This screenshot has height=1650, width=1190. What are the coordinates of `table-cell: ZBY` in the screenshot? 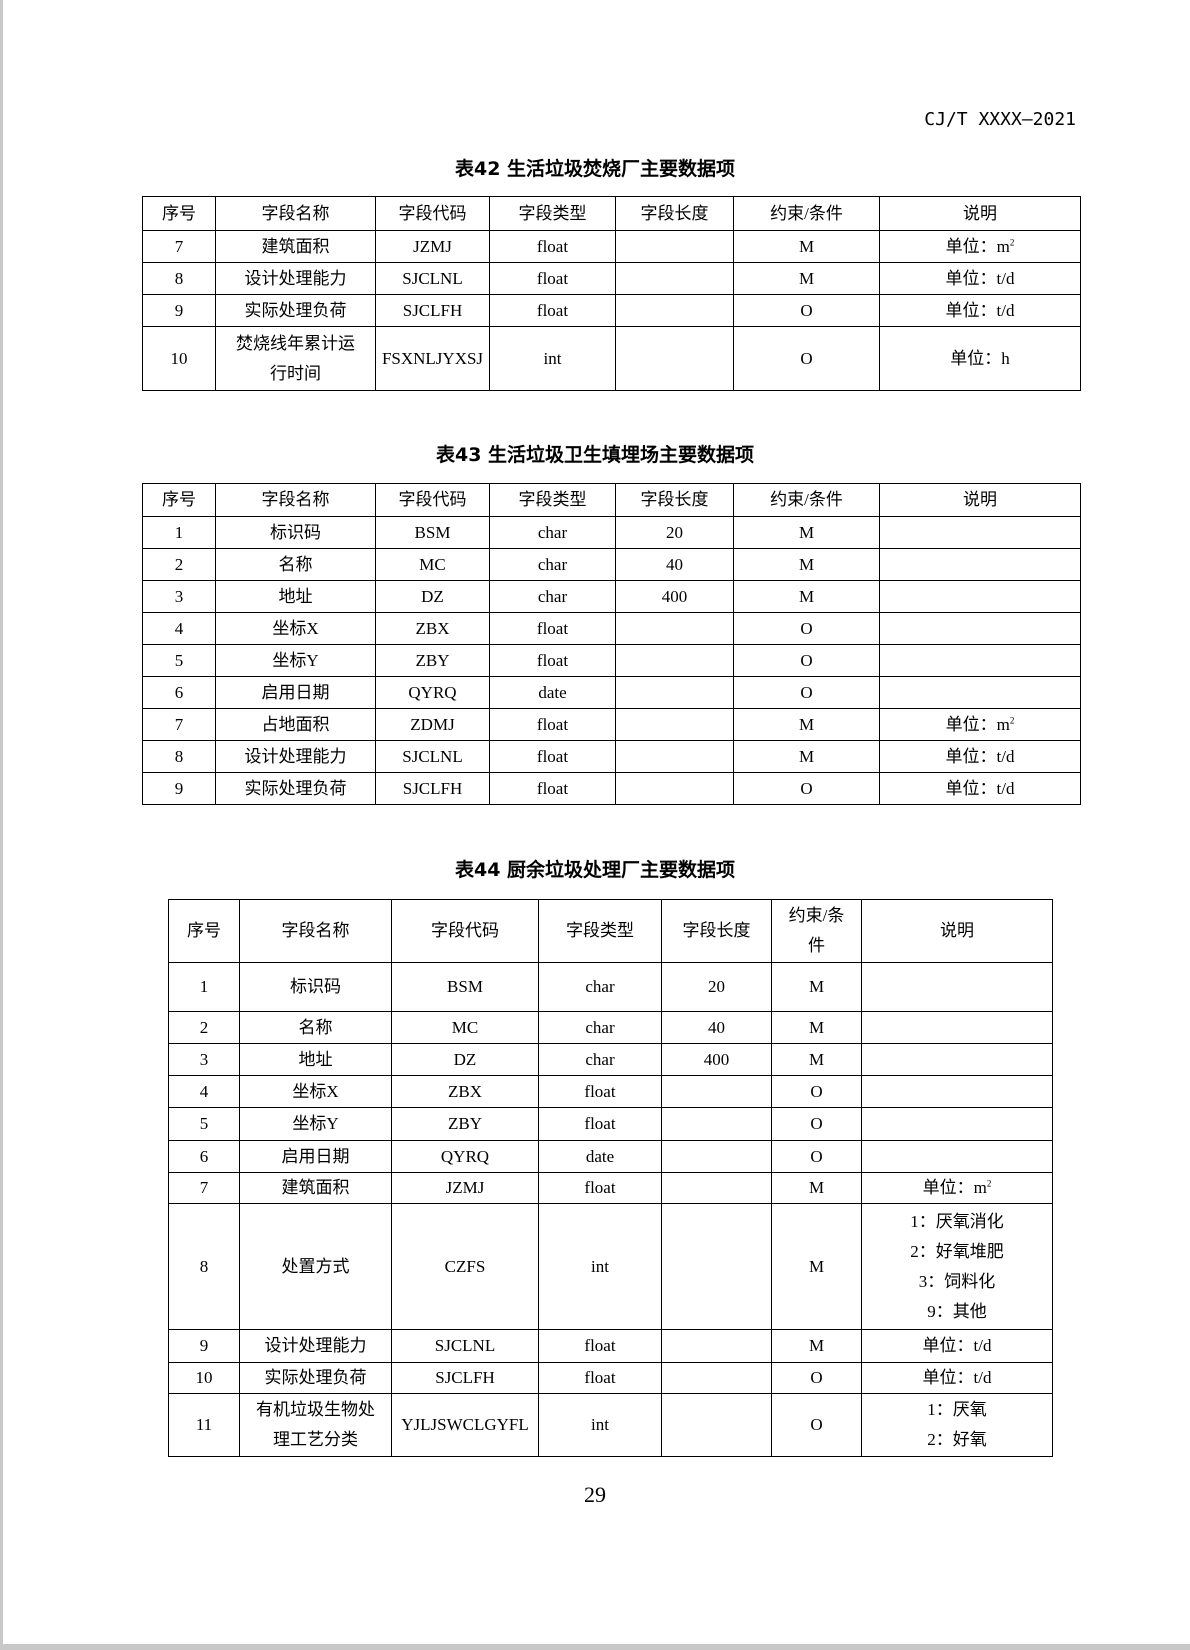 It's located at (465, 1124).